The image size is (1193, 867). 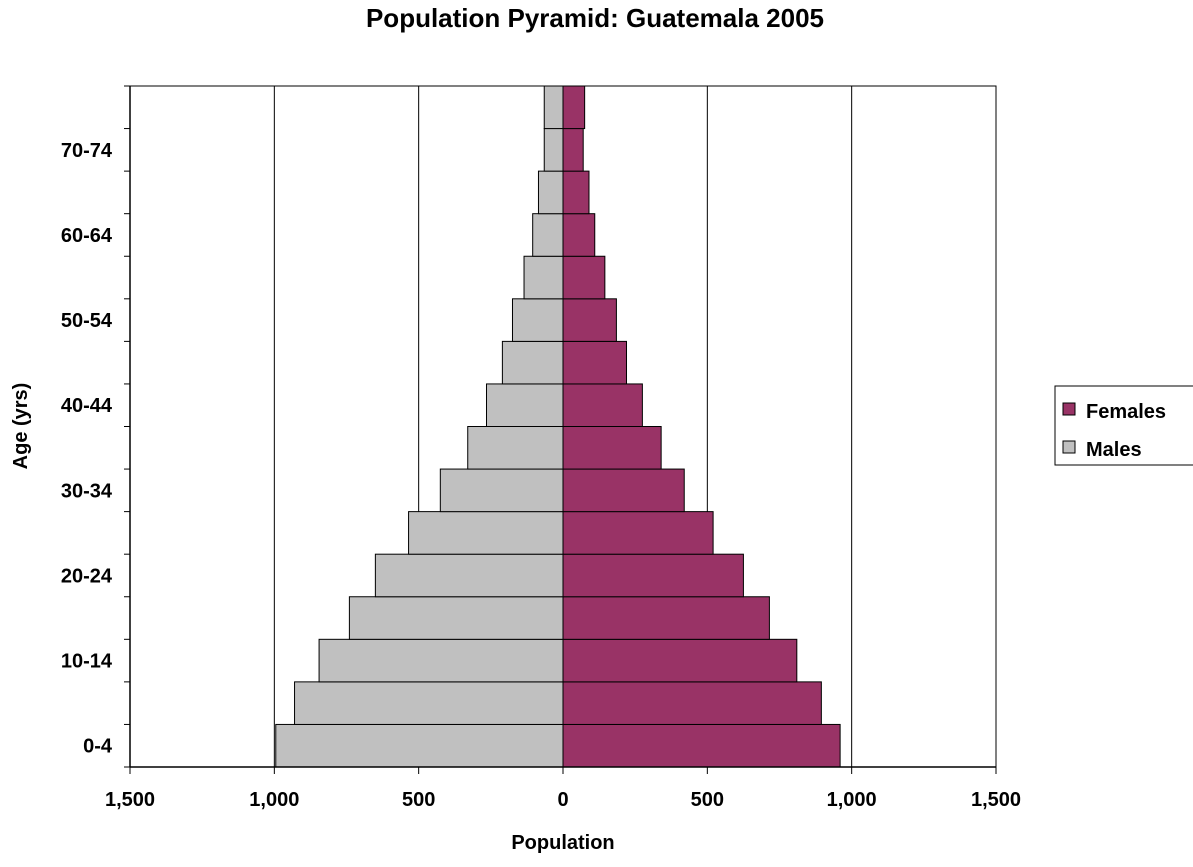 What do you see at coordinates (562, 843) in the screenshot?
I see `x-axis-title: Population` at bounding box center [562, 843].